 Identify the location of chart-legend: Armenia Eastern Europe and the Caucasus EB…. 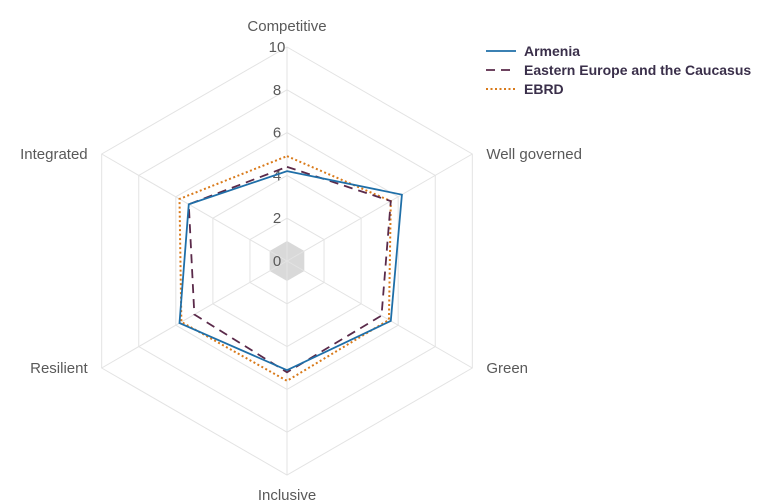
(618, 70).